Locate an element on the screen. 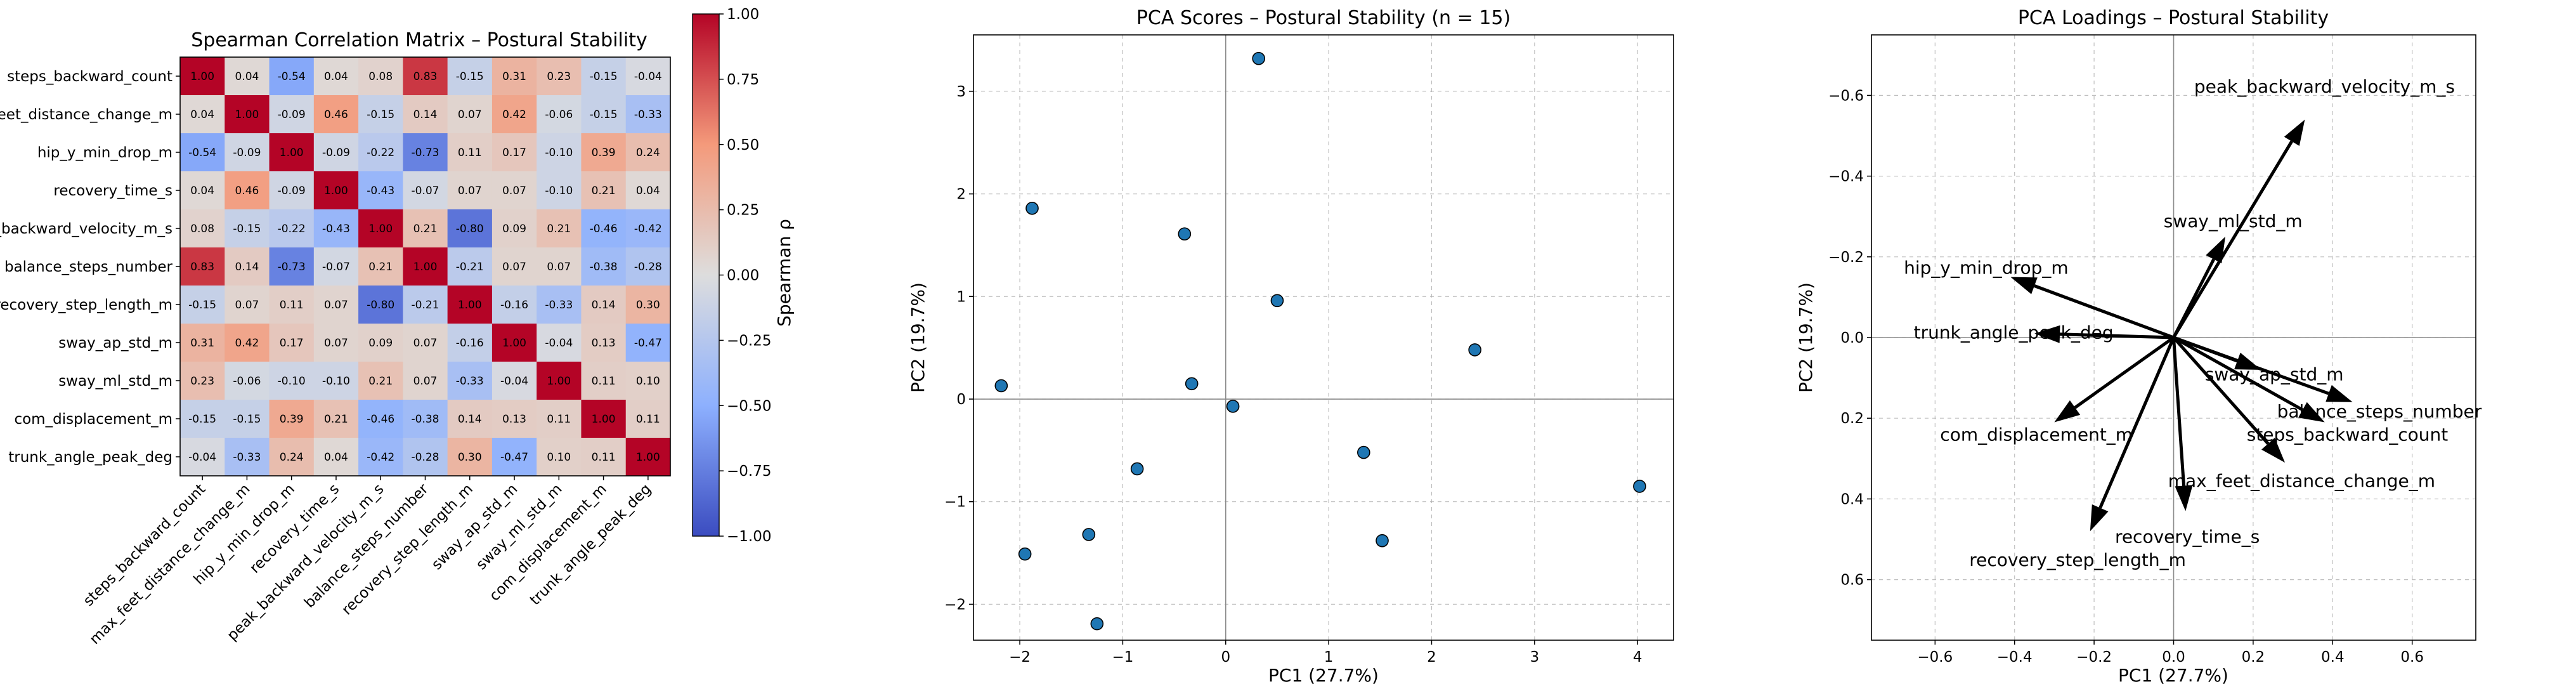 The image size is (2576, 696). scores-y-tick-label: −1 is located at coordinates (955, 502).